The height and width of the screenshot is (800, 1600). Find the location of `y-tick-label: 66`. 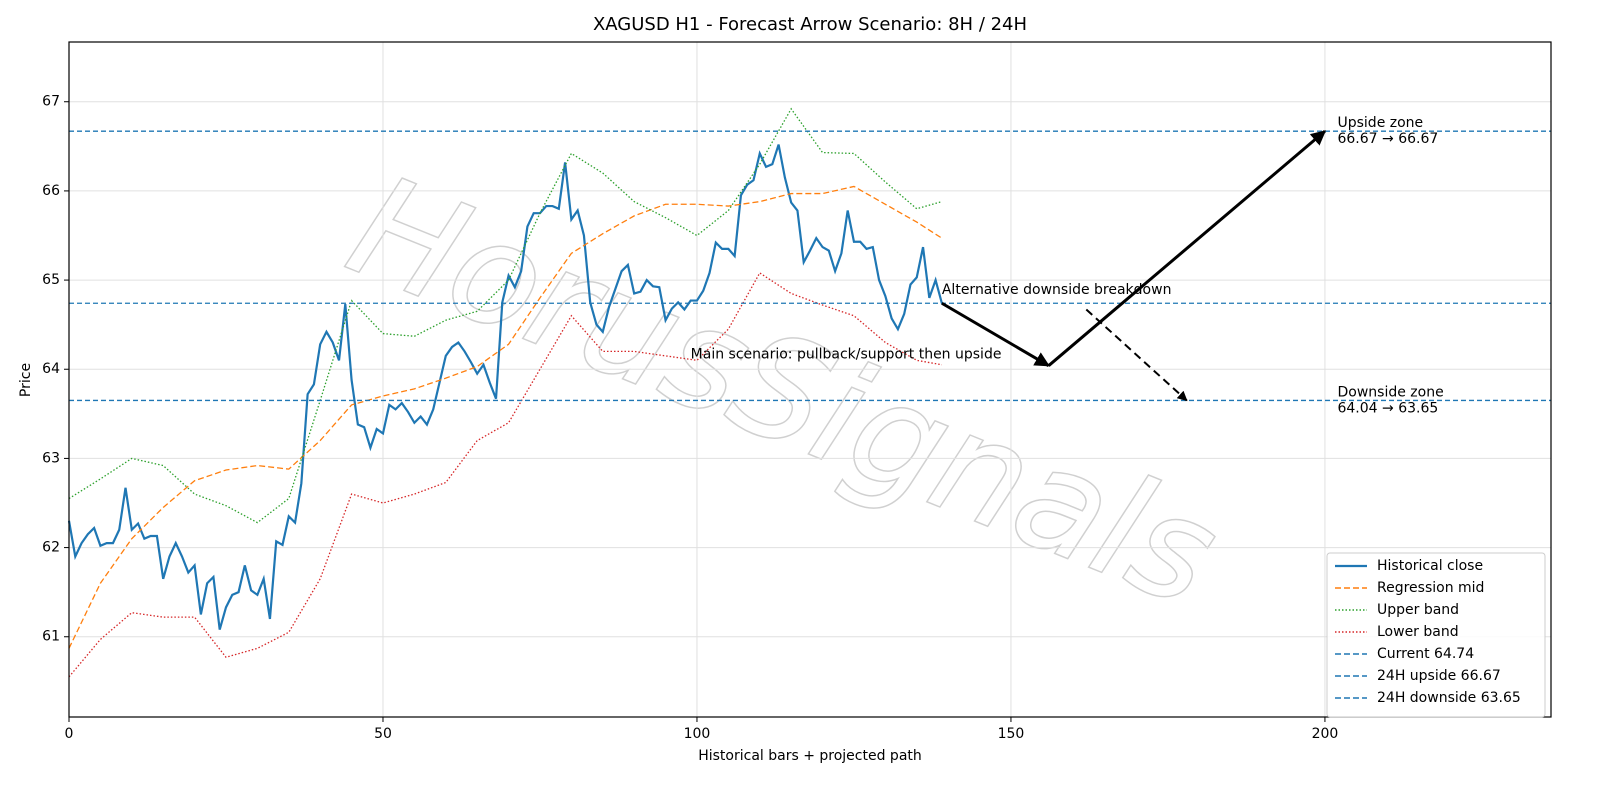

y-tick-label: 66 is located at coordinates (51, 191).